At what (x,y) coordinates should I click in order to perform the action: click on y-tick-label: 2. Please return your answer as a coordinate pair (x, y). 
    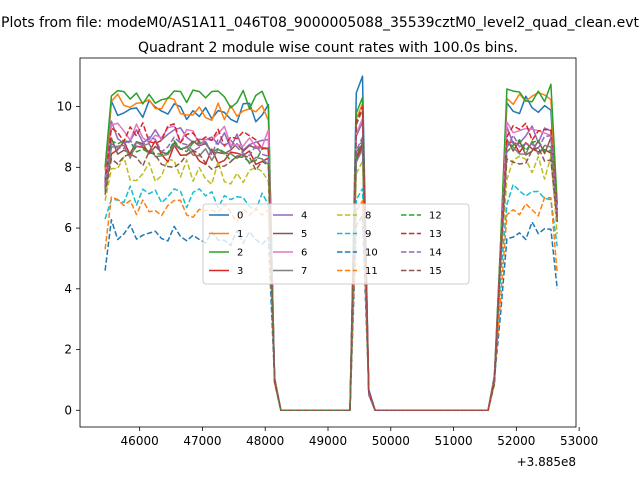
    Looking at the image, I should click on (68, 350).